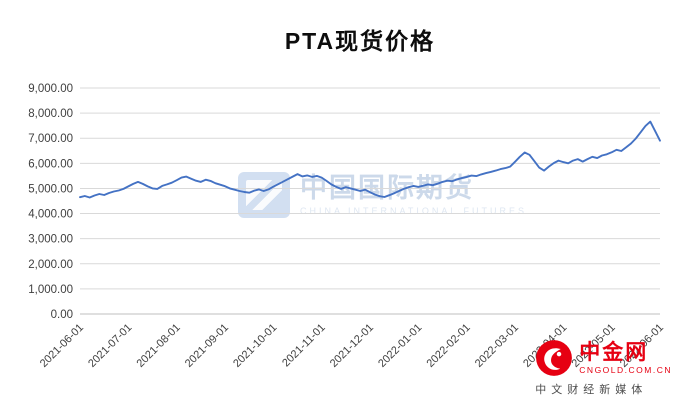 The image size is (680, 409). I want to click on y-axis-label: 9,000.00, so click(50, 89).